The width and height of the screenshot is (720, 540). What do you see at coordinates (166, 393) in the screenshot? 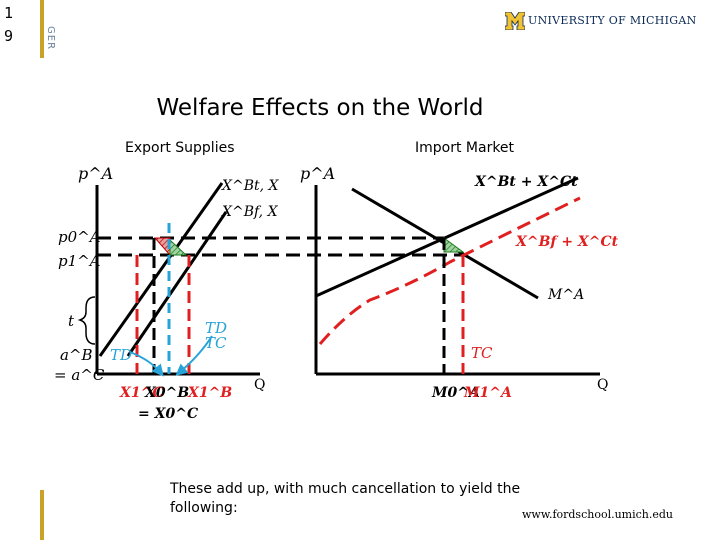
I see `label-x0b: X0^B` at bounding box center [166, 393].